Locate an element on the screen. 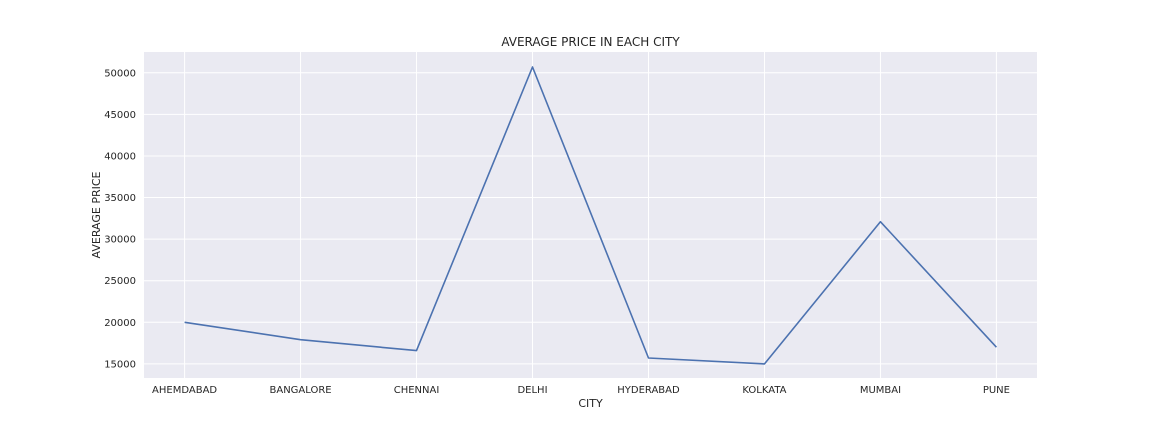  y-tick-label: 50000 is located at coordinates (120, 73).